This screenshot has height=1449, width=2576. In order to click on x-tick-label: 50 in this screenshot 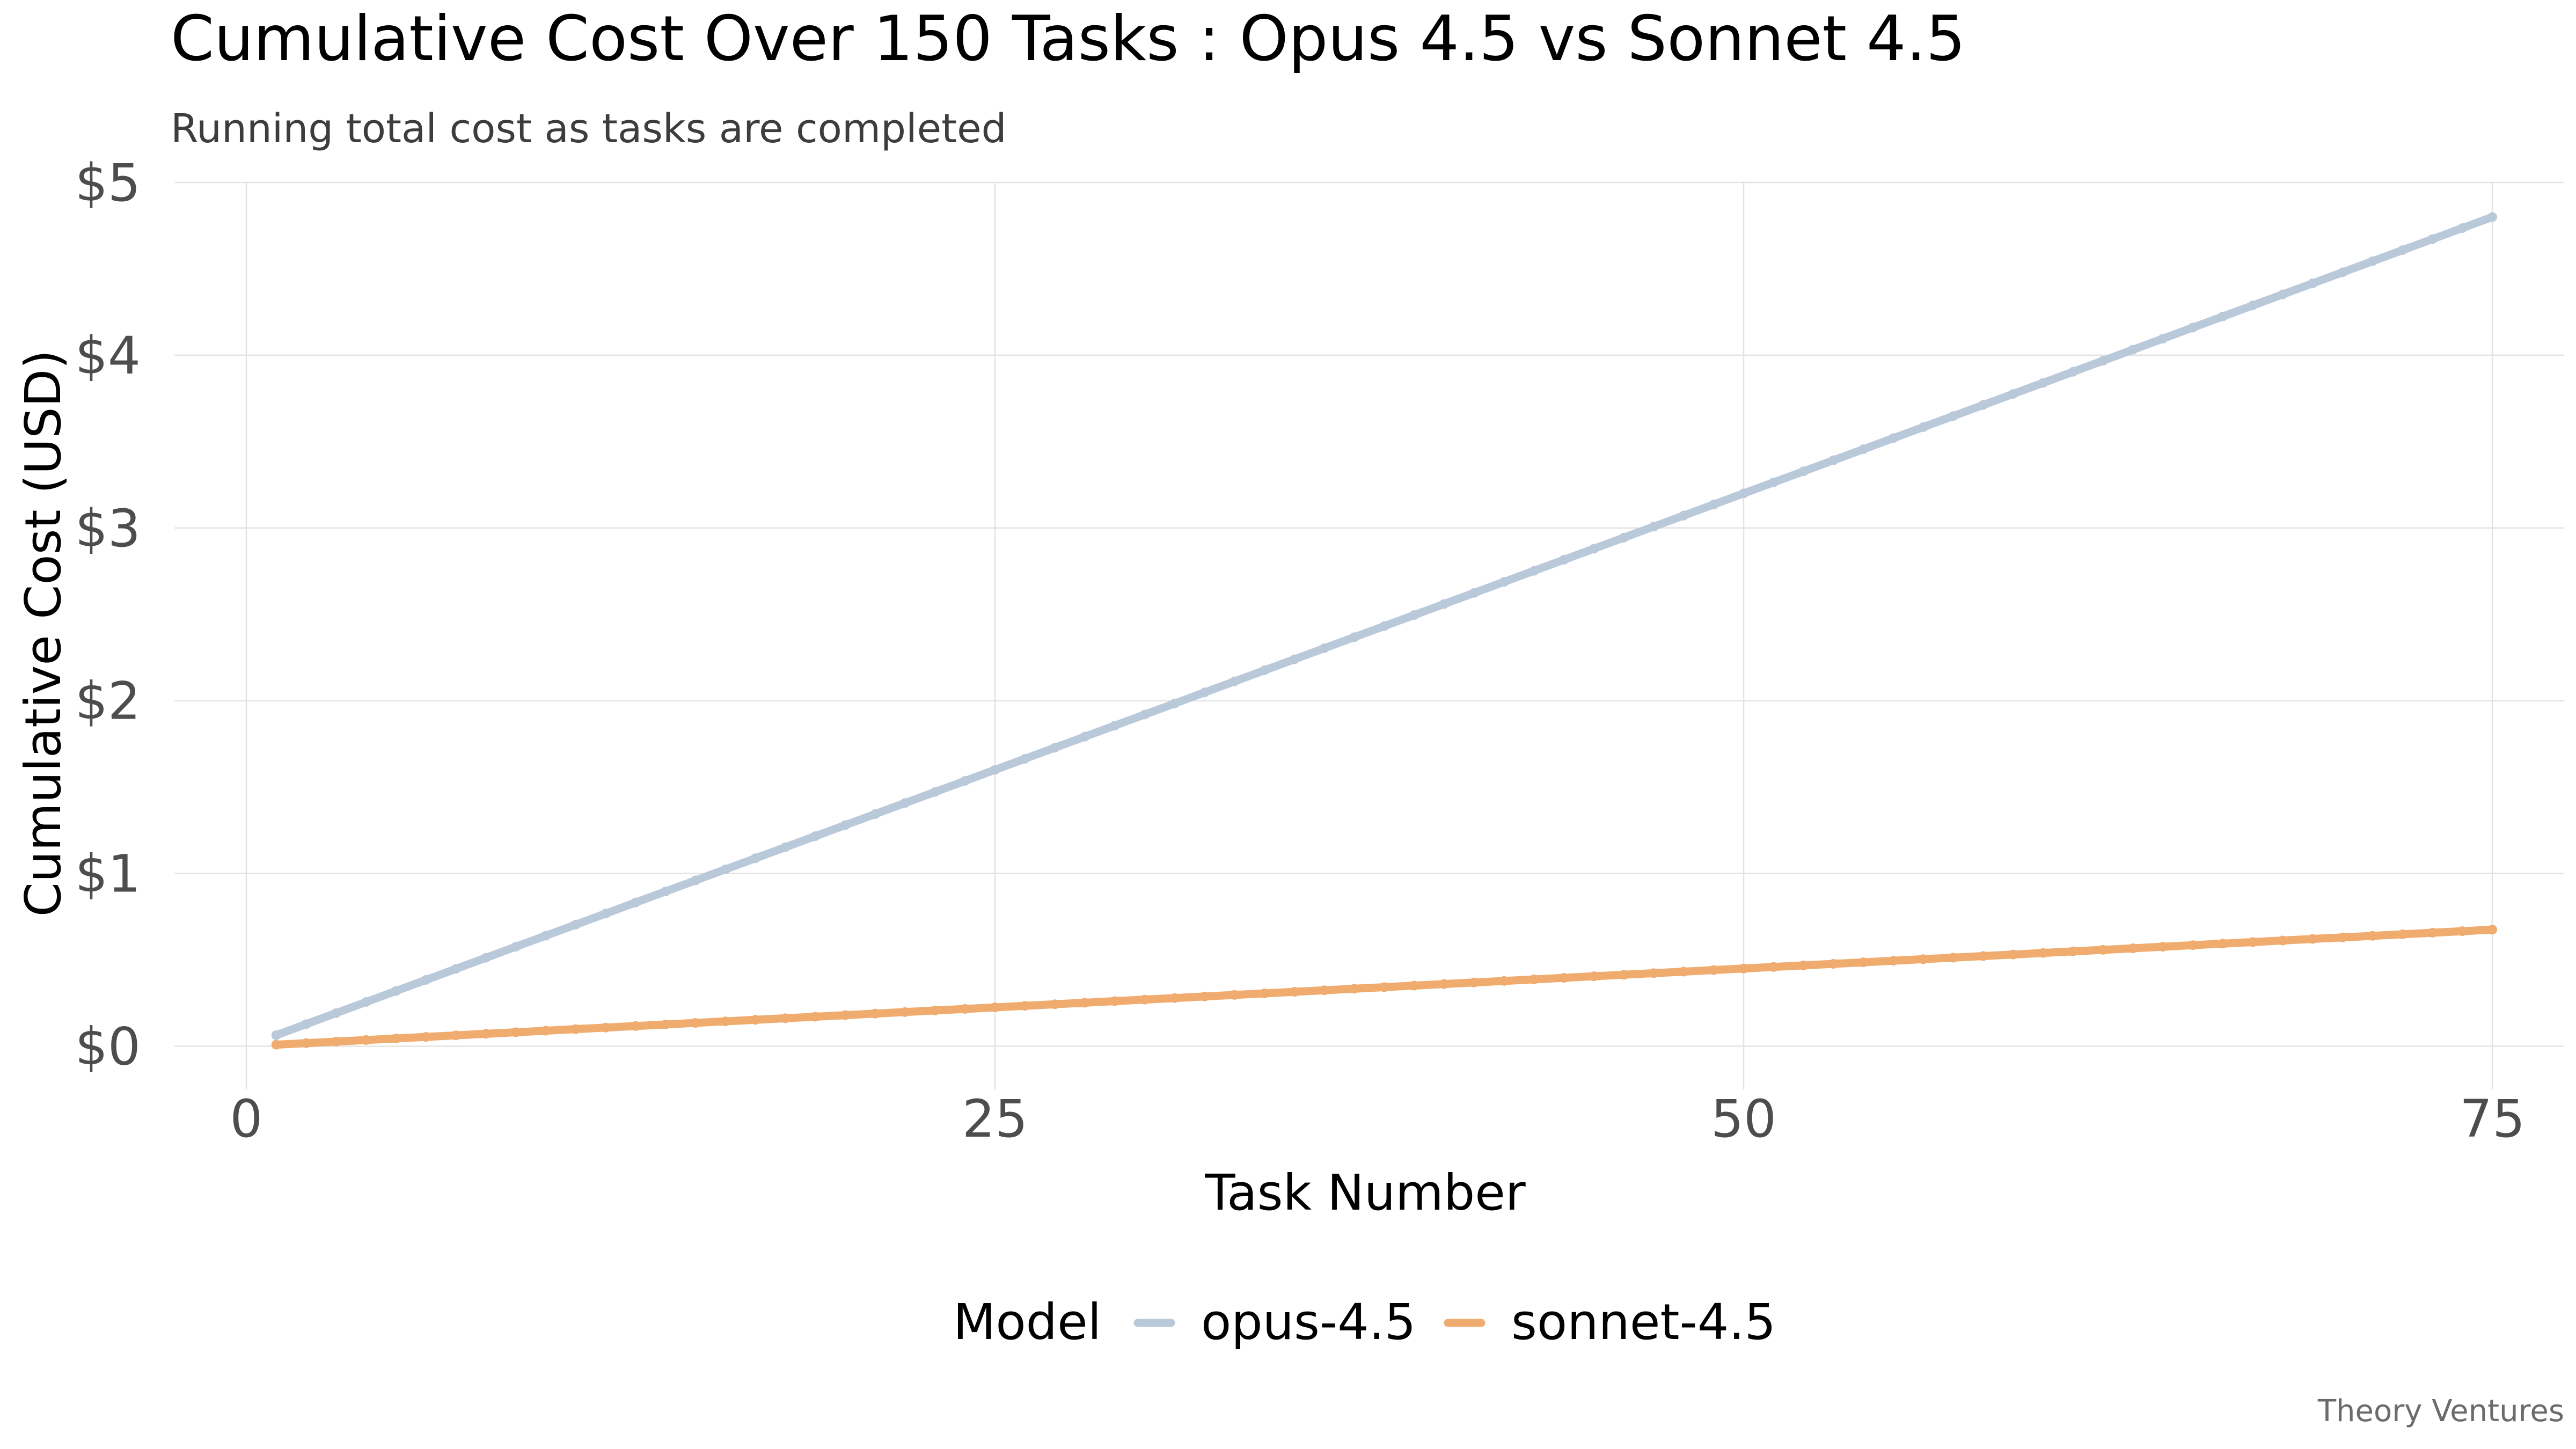, I will do `click(1743, 1119)`.